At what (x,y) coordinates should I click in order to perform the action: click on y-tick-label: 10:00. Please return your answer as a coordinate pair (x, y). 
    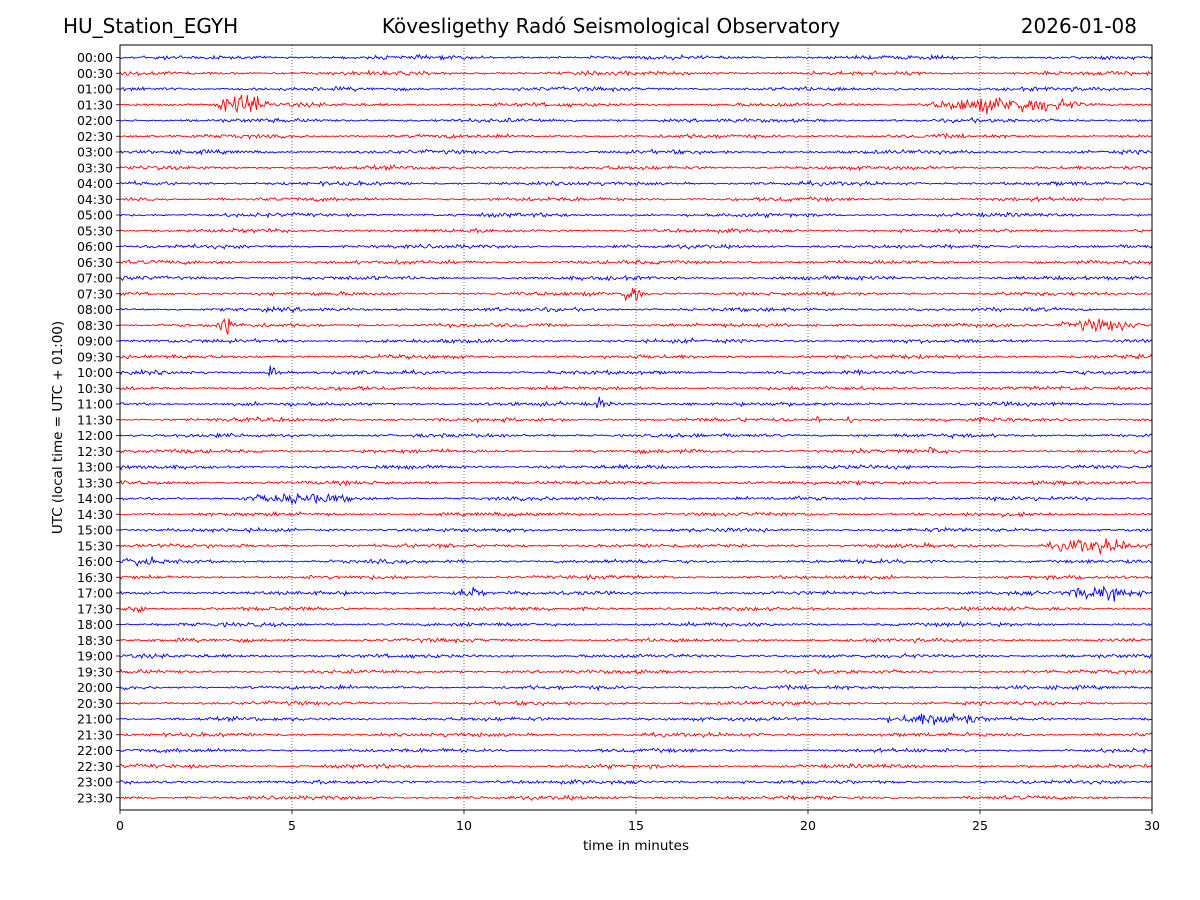
    Looking at the image, I should click on (95, 372).